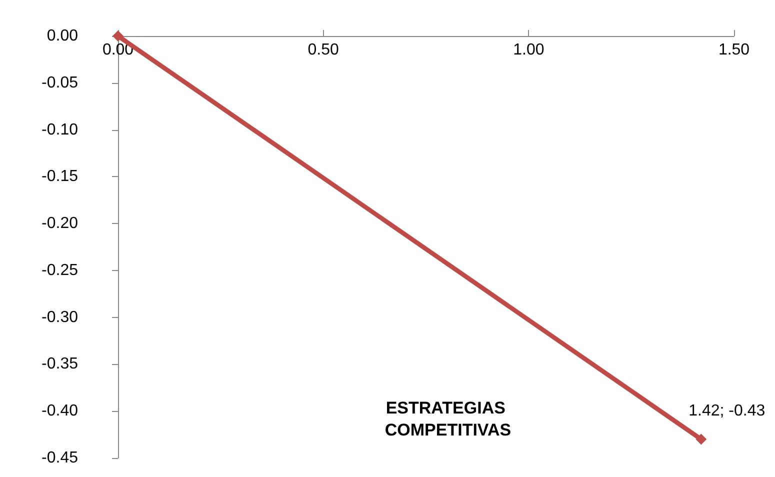 The width and height of the screenshot is (775, 477). What do you see at coordinates (60, 411) in the screenshot?
I see `y-tick-label: -0.40` at bounding box center [60, 411].